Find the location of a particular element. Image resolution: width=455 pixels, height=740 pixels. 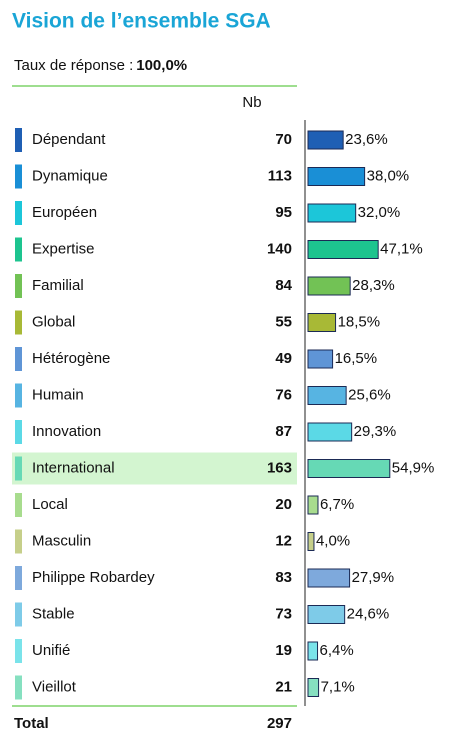

value-label: 7,1% is located at coordinates (338, 686).